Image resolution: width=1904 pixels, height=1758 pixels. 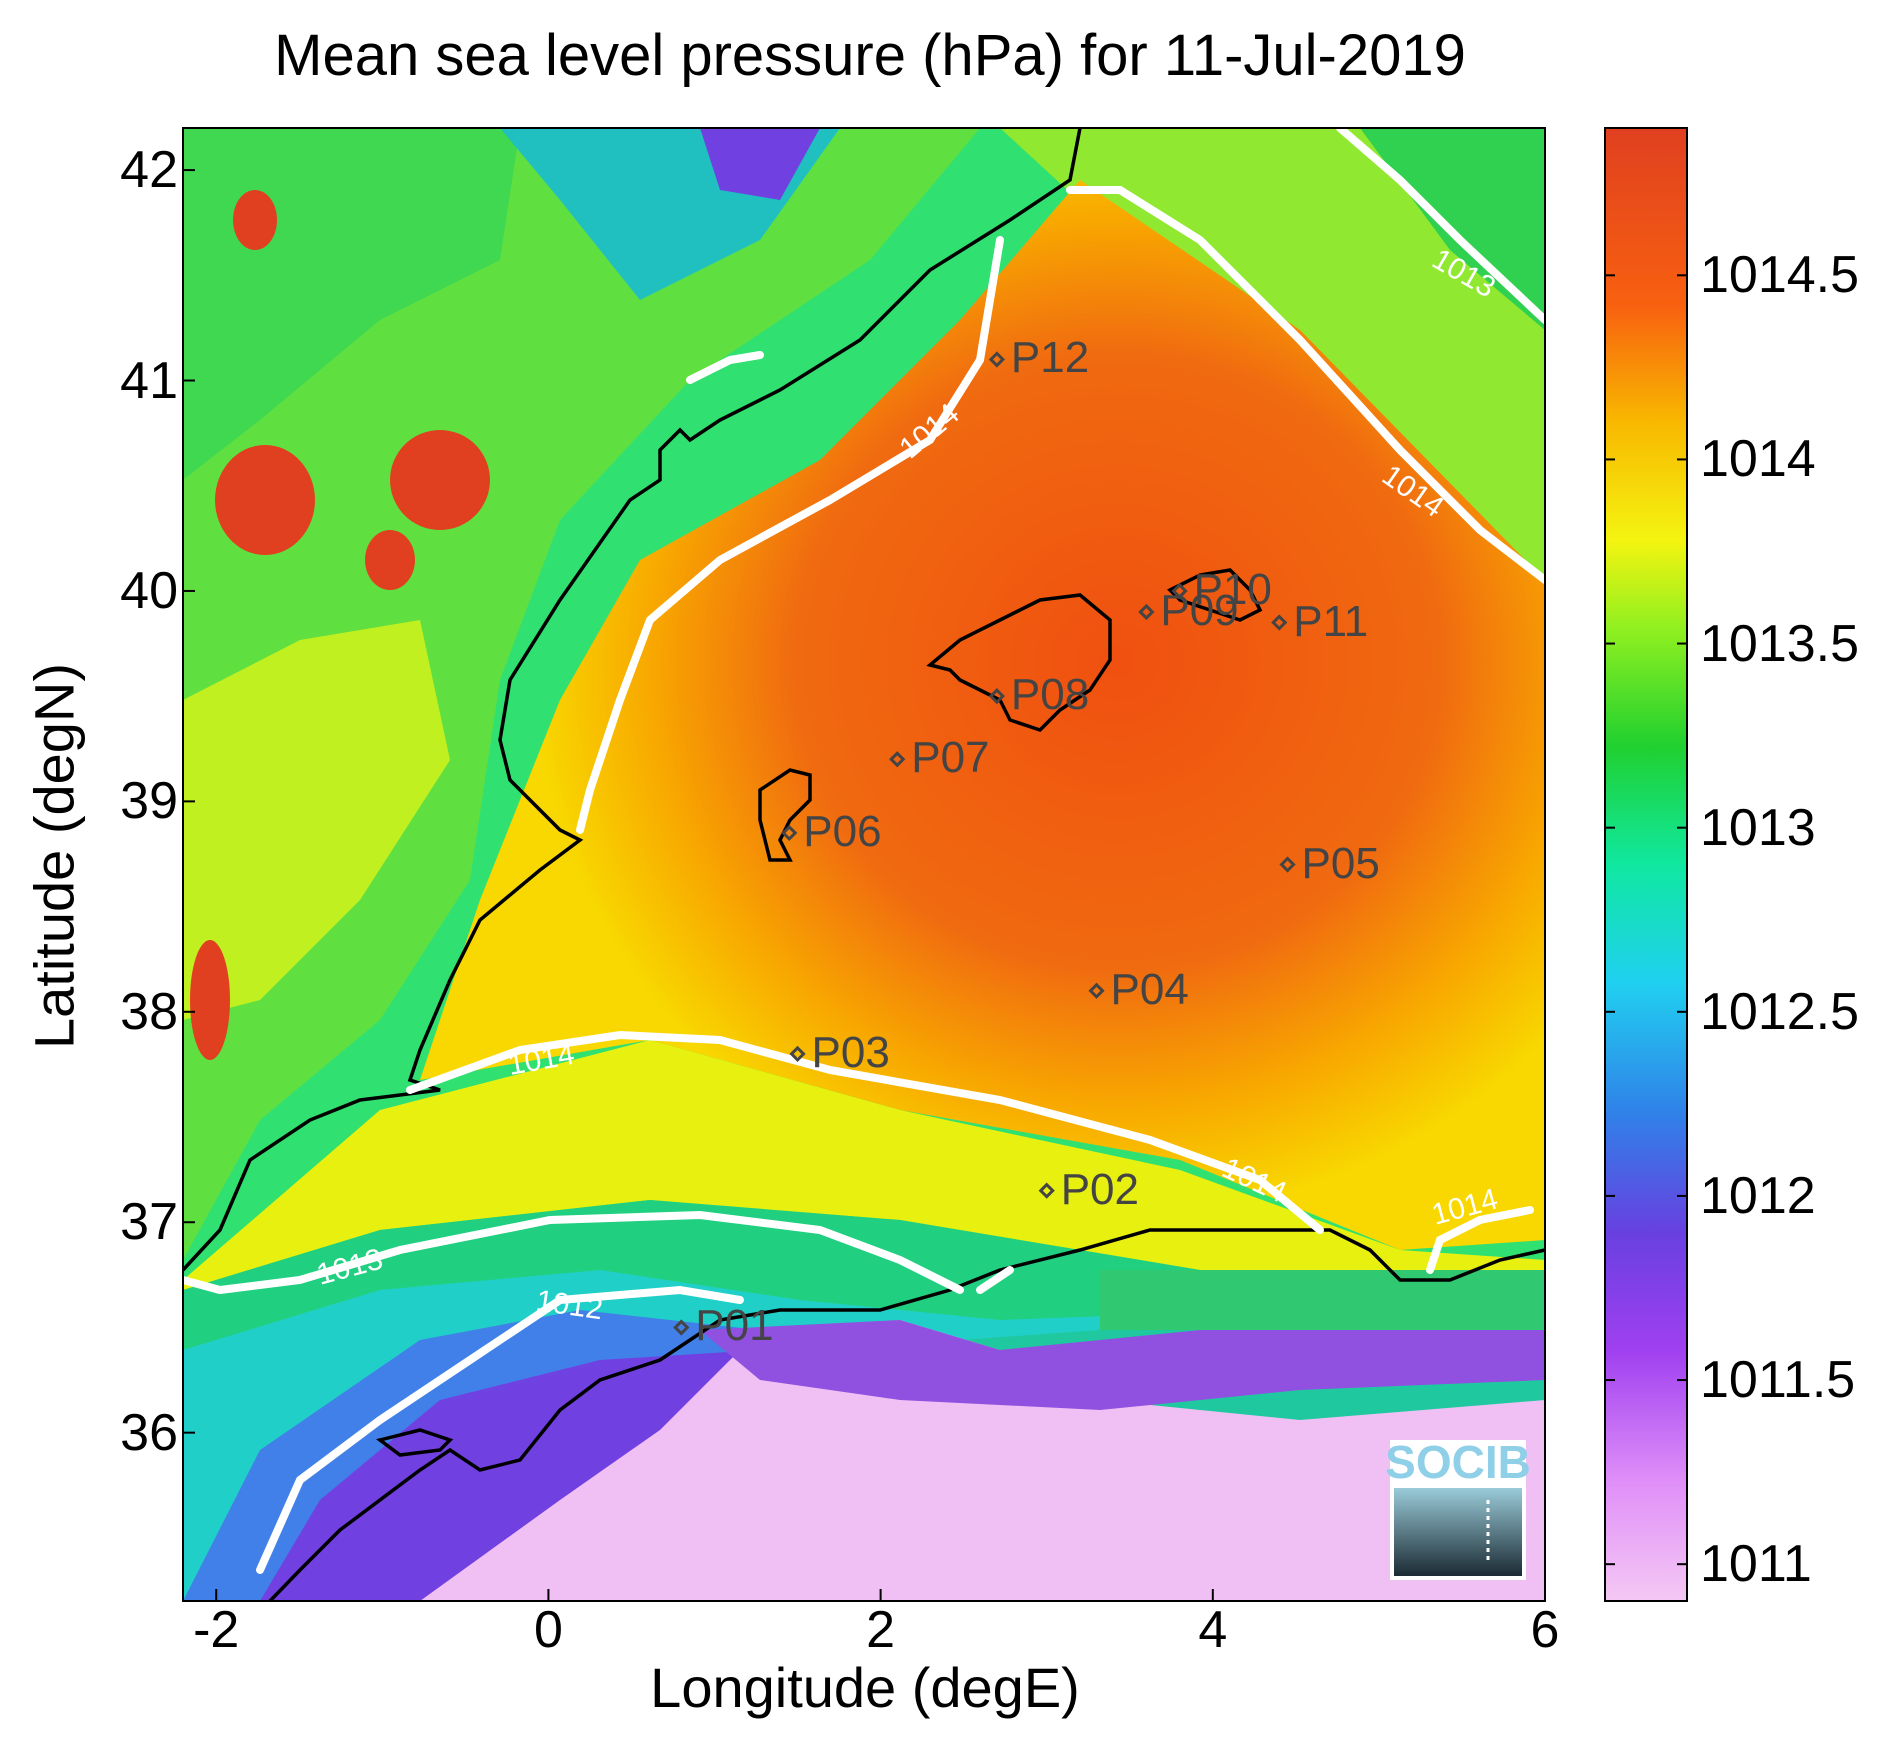 I want to click on y-tick-label: 39, so click(x=149, y=801).